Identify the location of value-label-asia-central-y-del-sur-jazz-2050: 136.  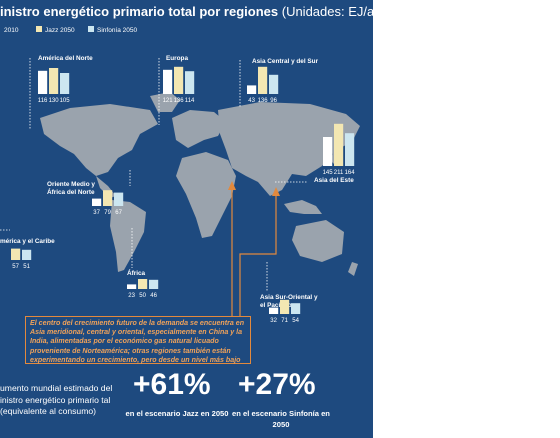
(263, 101).